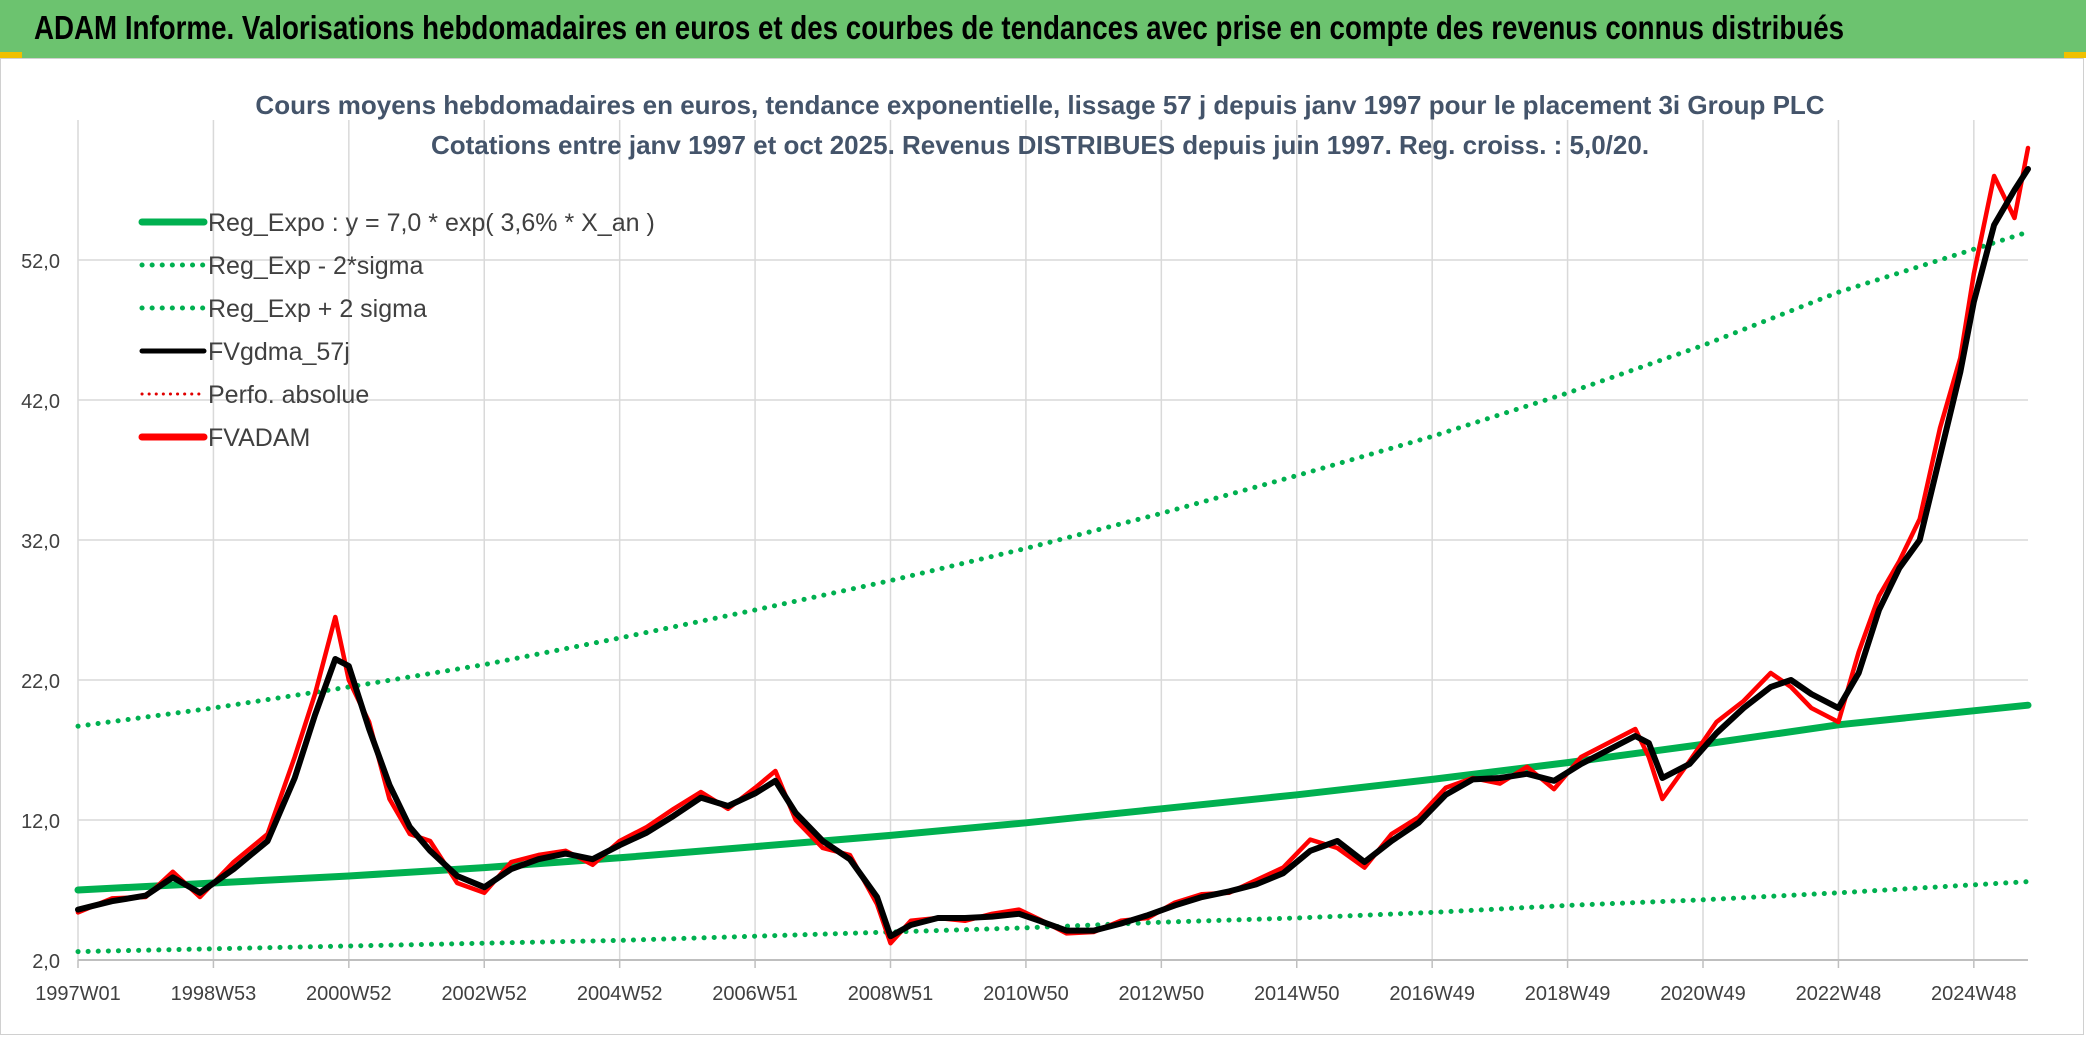  What do you see at coordinates (40, 822) in the screenshot?
I see `y-tick-label: 12,0` at bounding box center [40, 822].